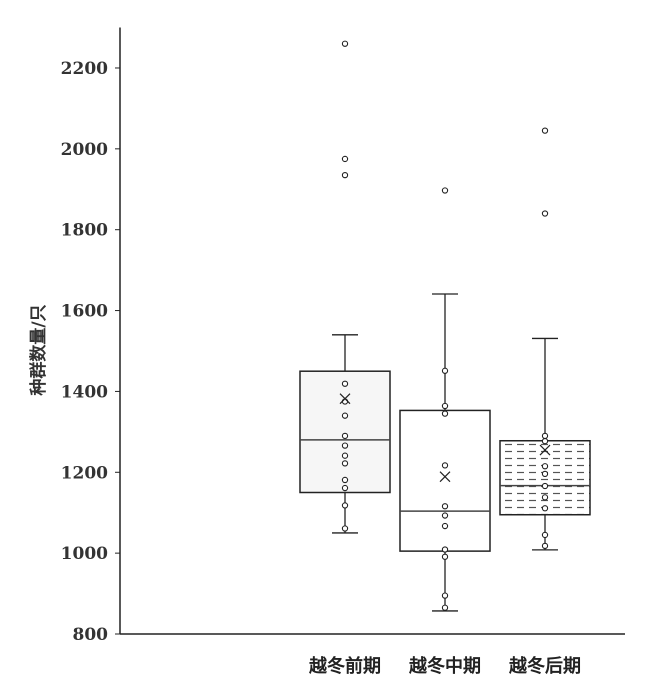  Describe the element at coordinates (91, 635) in the screenshot. I see `y-tick-label: 800` at that location.